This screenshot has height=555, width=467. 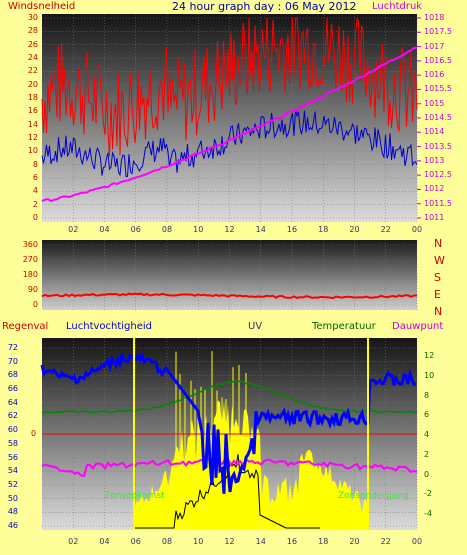 What do you see at coordinates (32, 17) in the screenshot?
I see `wind-speed-tick: 30` at bounding box center [32, 17].